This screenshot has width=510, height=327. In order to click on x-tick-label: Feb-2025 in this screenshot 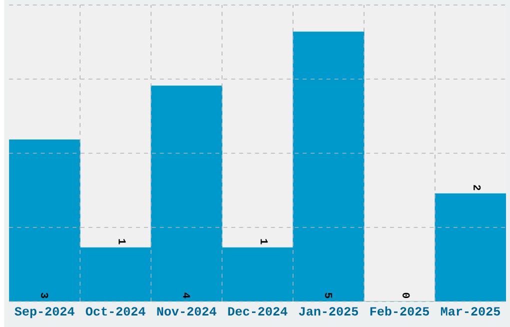, I will do `click(400, 311)`.